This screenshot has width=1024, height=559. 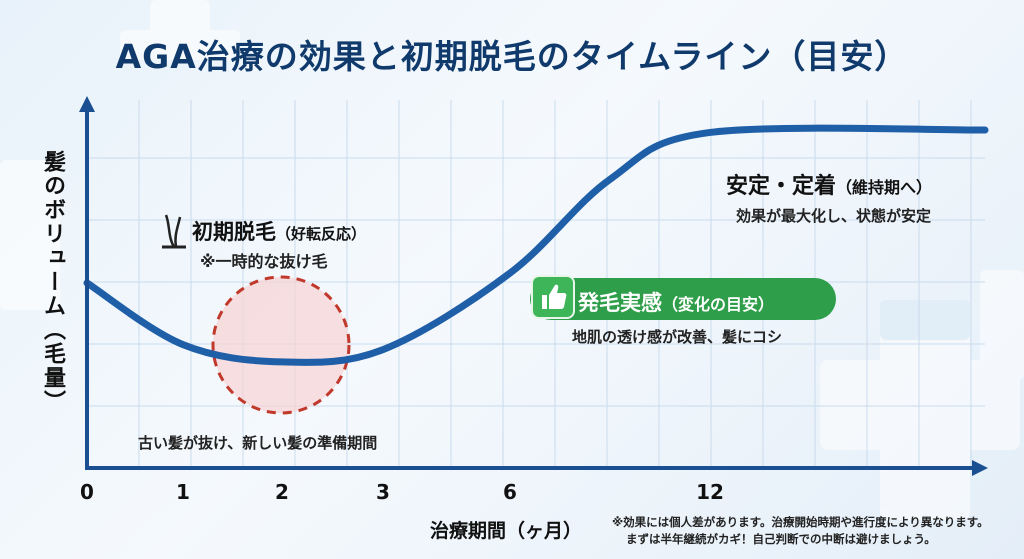 What do you see at coordinates (510, 492) in the screenshot?
I see `x-tick-label: 6` at bounding box center [510, 492].